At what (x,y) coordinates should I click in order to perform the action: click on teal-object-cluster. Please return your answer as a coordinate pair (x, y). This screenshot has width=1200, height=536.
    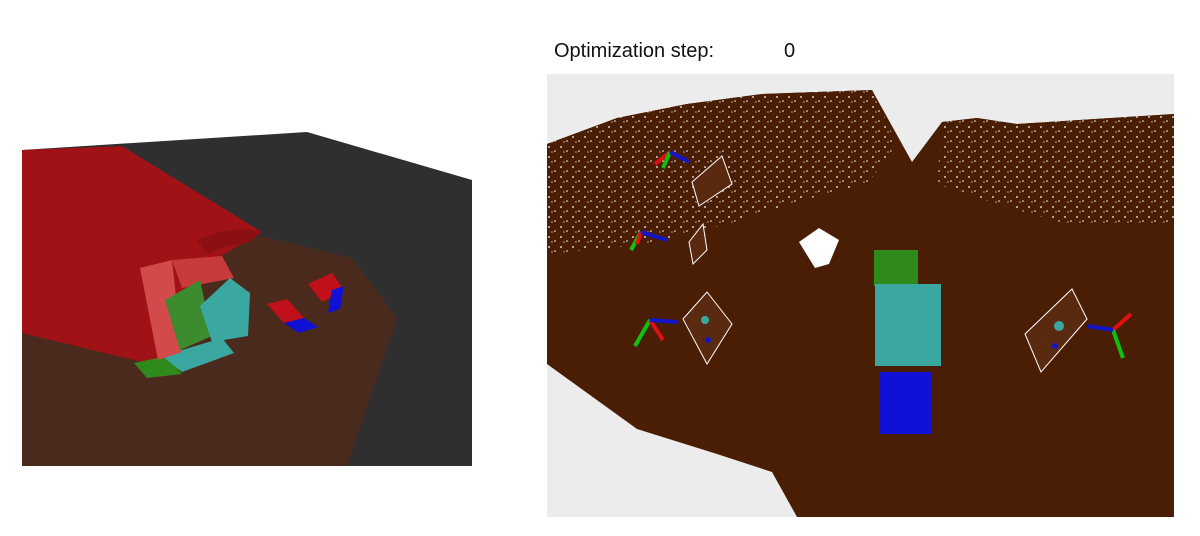
    Looking at the image, I should click on (908, 325).